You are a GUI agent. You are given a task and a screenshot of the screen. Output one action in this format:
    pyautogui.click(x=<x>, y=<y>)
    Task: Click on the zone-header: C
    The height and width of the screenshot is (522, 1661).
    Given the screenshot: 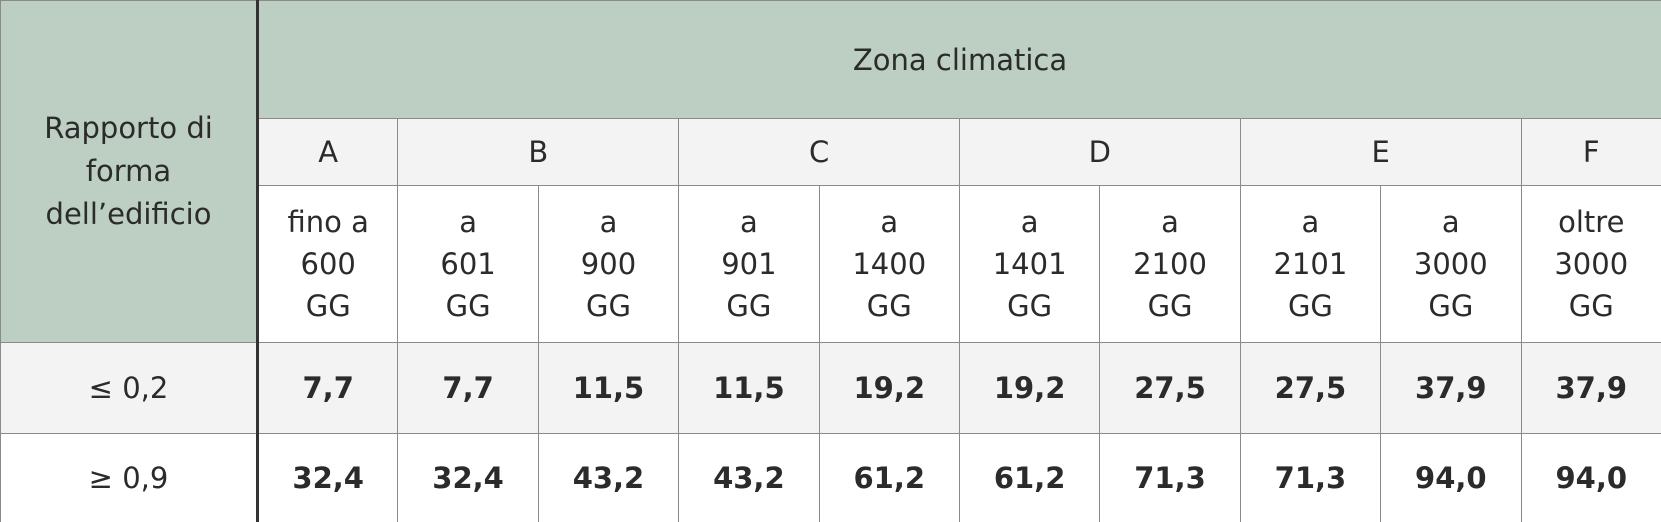 What is the action you would take?
    pyautogui.click(x=819, y=152)
    